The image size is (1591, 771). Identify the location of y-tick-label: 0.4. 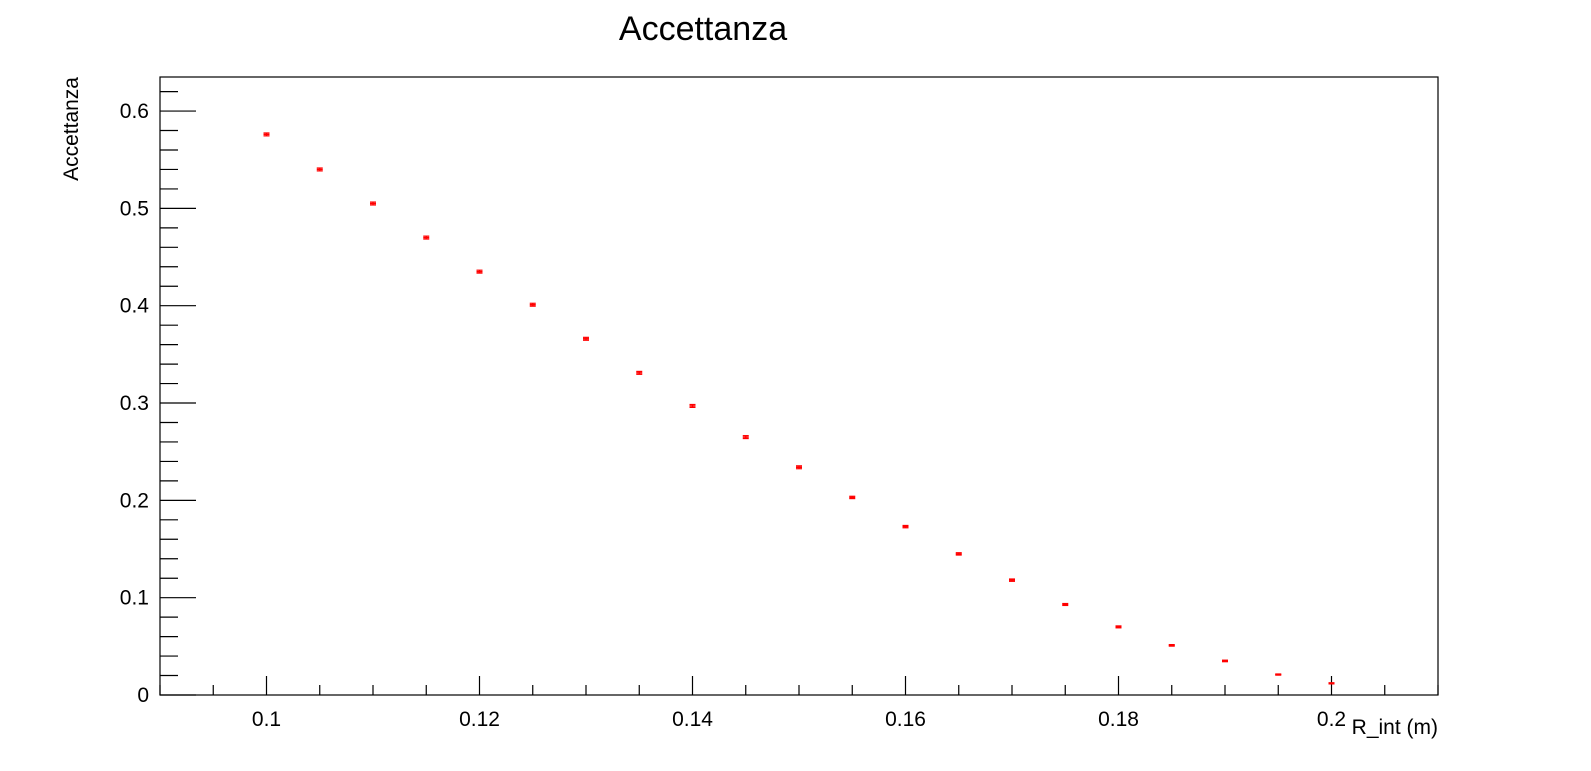
(135, 306).